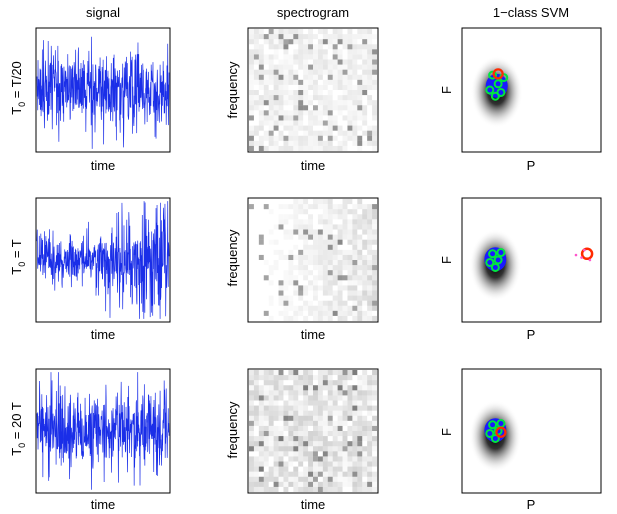 Image resolution: width=617 pixels, height=514 pixels. I want to click on row-label-2-sub: 0, so click(22, 445).